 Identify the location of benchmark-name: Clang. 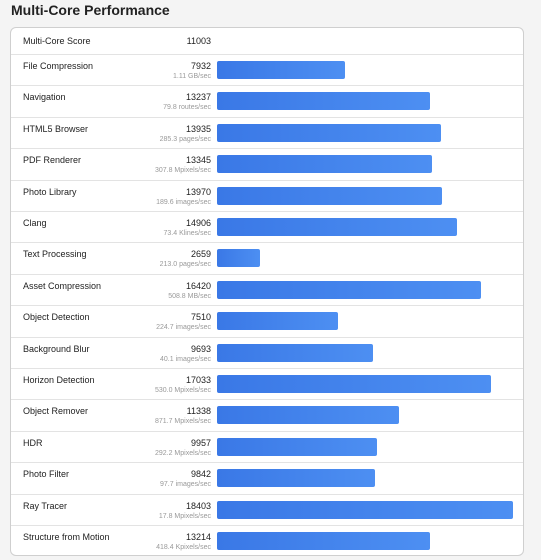
(35, 223).